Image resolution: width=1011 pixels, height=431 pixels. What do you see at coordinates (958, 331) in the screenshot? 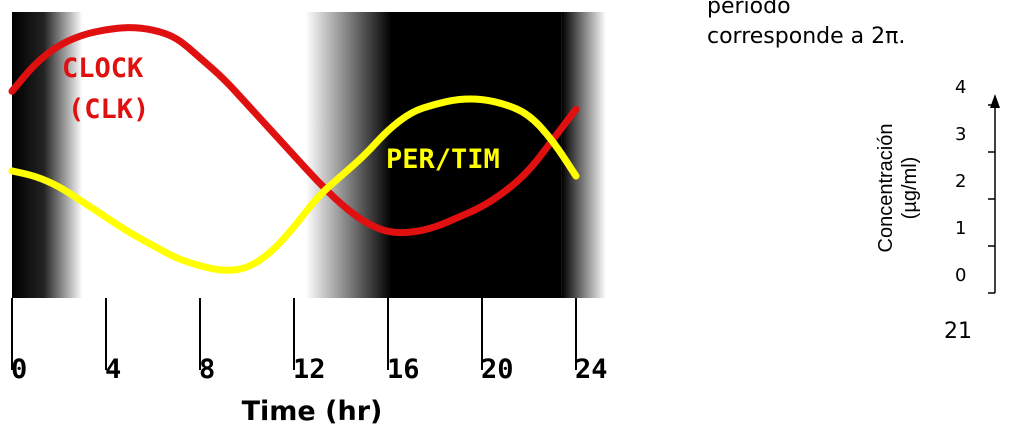
I see `x-partial-label: 21` at bounding box center [958, 331].